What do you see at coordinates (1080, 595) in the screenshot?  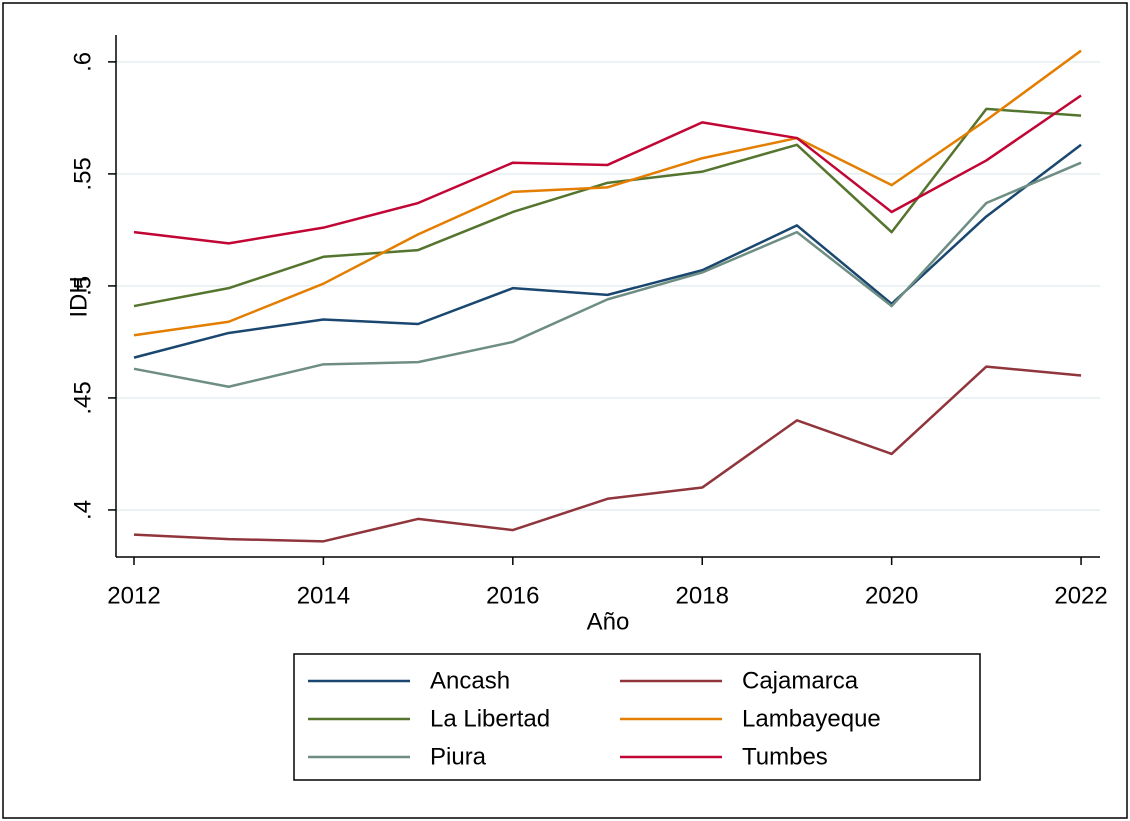 I see `x-tick-label: 2022` at bounding box center [1080, 595].